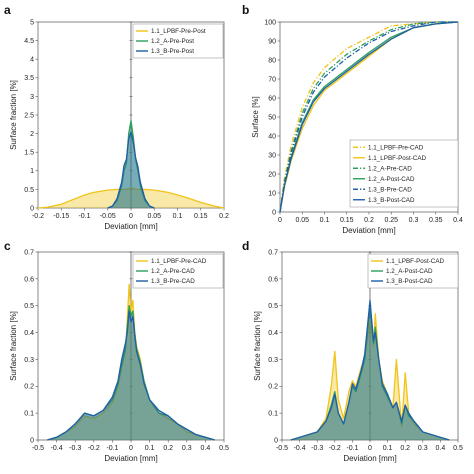 This screenshot has height=474, width=474. Describe the element at coordinates (272, 193) in the screenshot. I see `y-tick-label: 10` at that location.